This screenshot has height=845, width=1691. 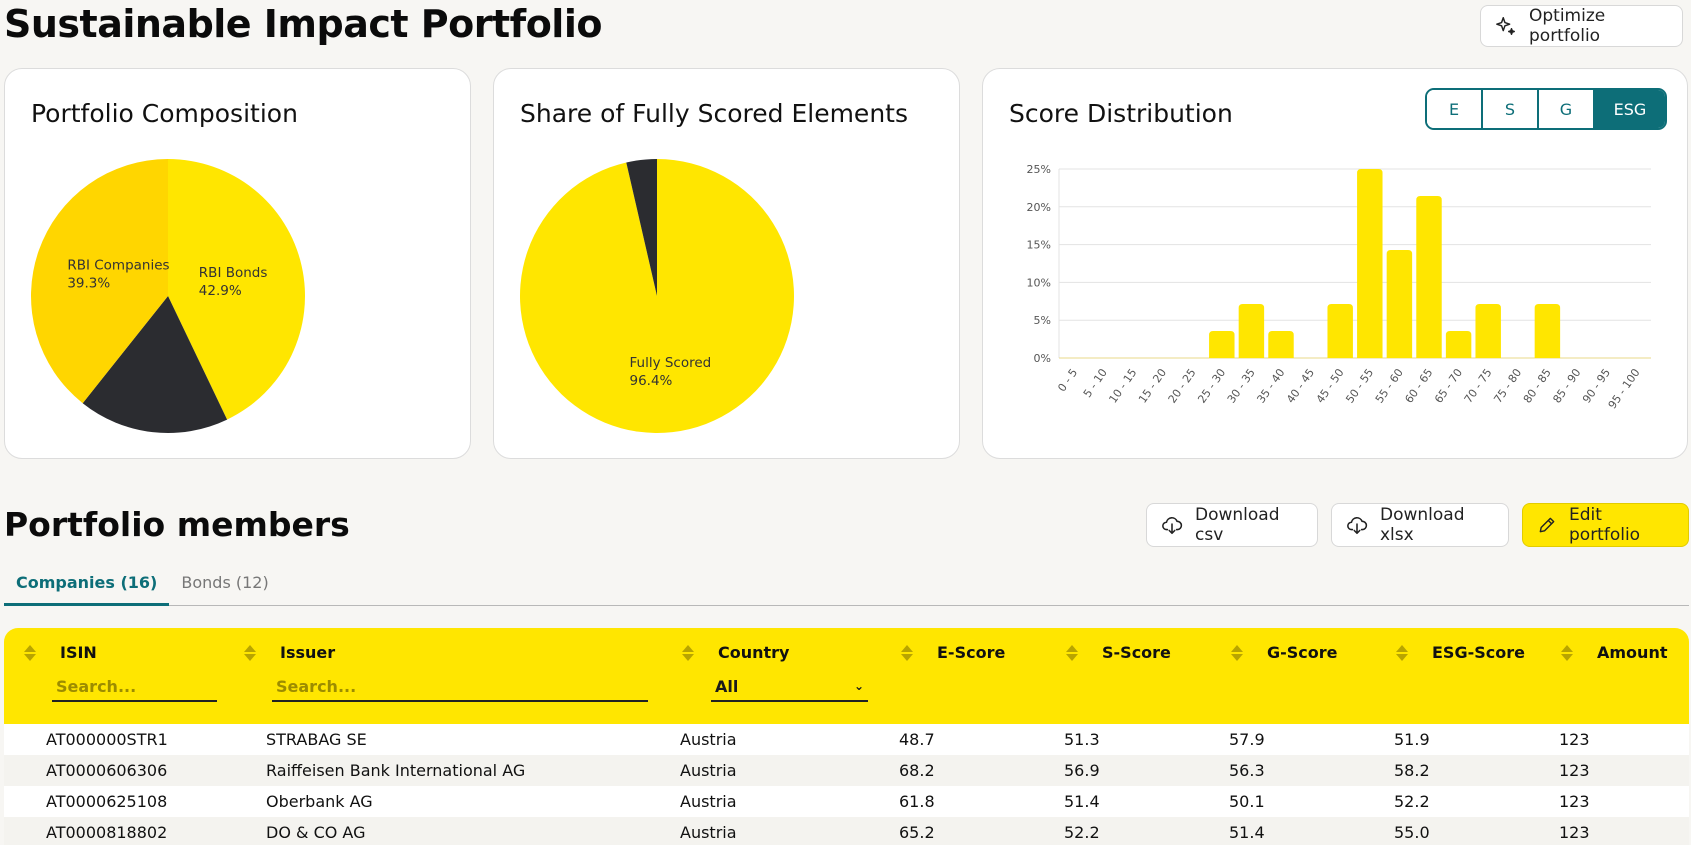 I want to click on y-tick-label: 20%, so click(x=1039, y=207).